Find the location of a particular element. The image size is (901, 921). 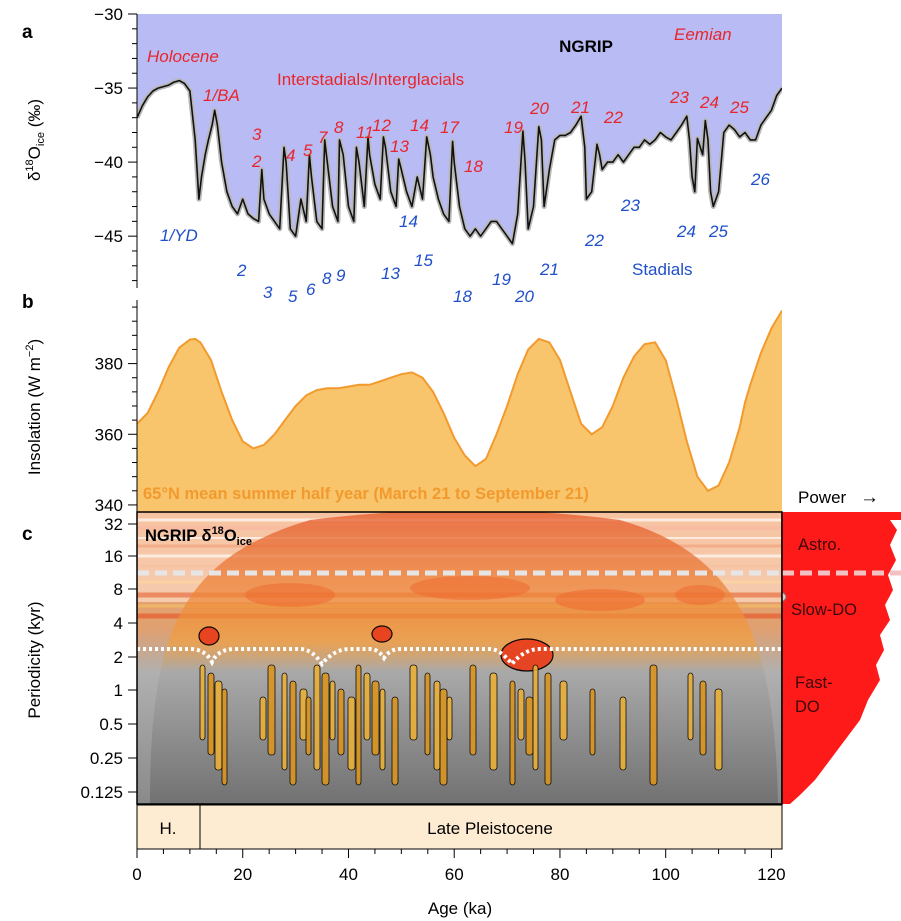

y-tick-label: −45 is located at coordinates (108, 236).